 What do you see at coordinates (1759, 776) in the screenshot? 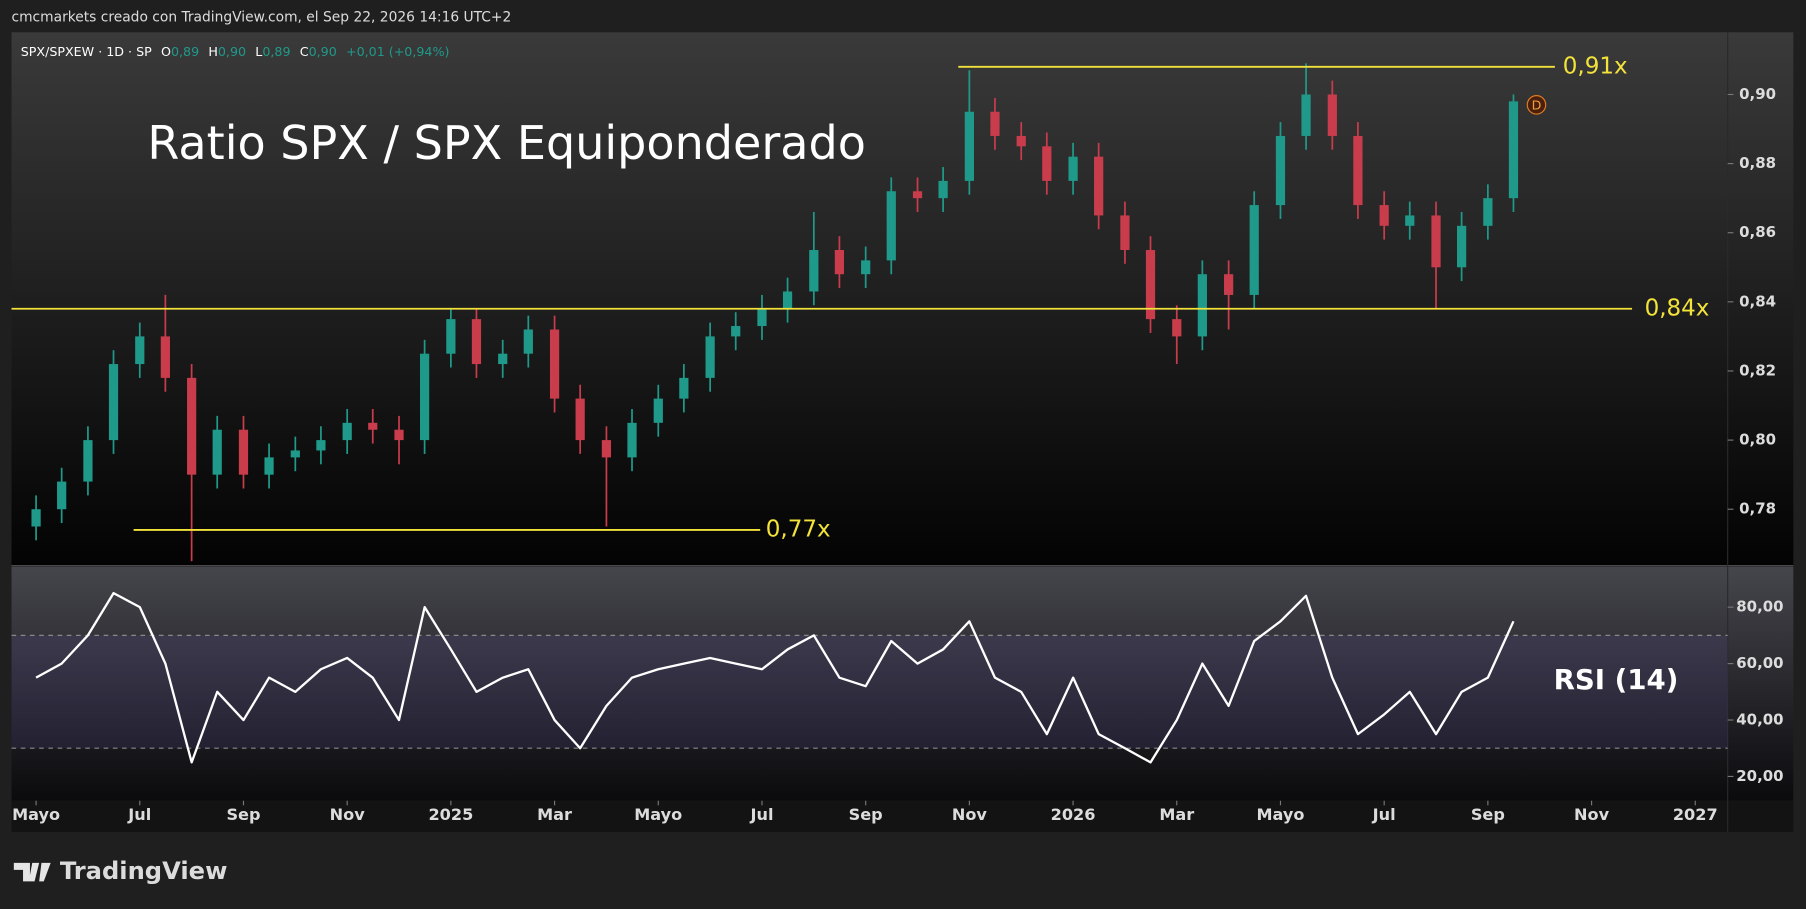
I see `y-tick-label: 20,00` at bounding box center [1759, 776].